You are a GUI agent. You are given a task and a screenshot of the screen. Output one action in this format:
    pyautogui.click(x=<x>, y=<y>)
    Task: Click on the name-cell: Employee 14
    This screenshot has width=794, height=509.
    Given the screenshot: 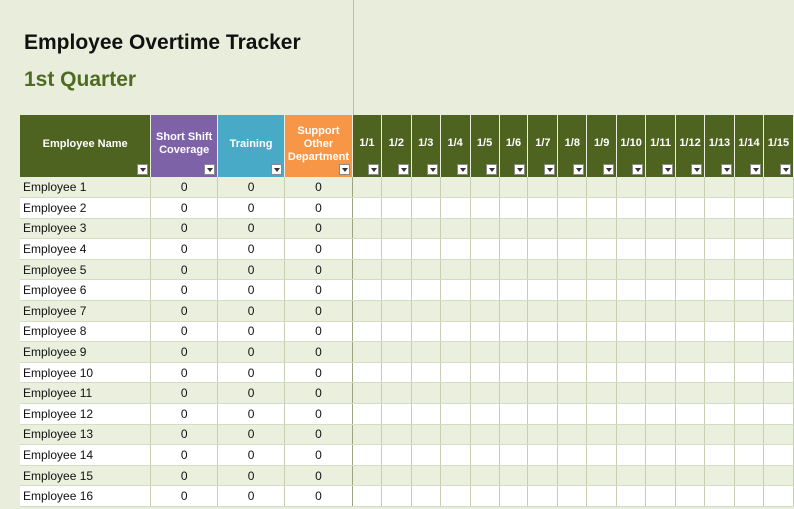 What is the action you would take?
    pyautogui.click(x=86, y=455)
    